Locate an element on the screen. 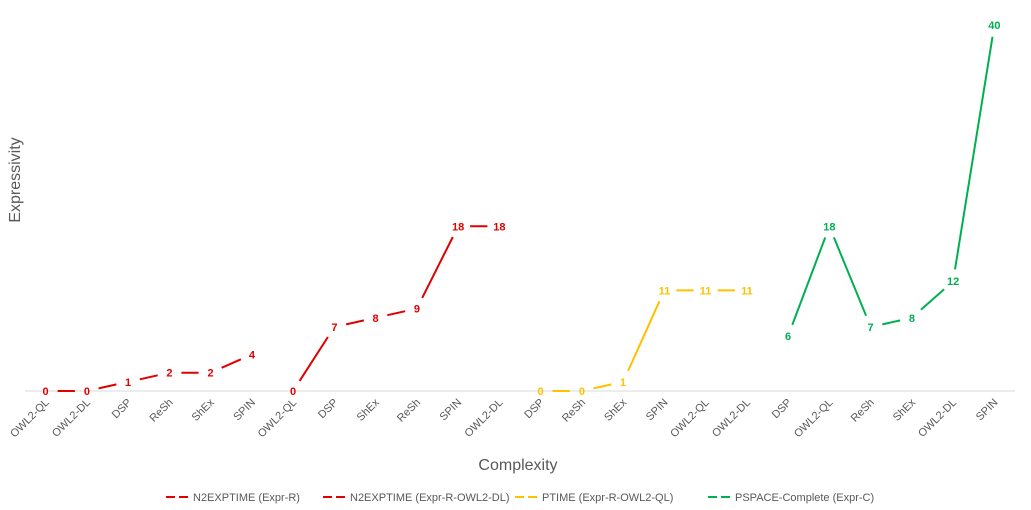 This screenshot has height=510, width=1031. data-label: 6 is located at coordinates (788, 337).